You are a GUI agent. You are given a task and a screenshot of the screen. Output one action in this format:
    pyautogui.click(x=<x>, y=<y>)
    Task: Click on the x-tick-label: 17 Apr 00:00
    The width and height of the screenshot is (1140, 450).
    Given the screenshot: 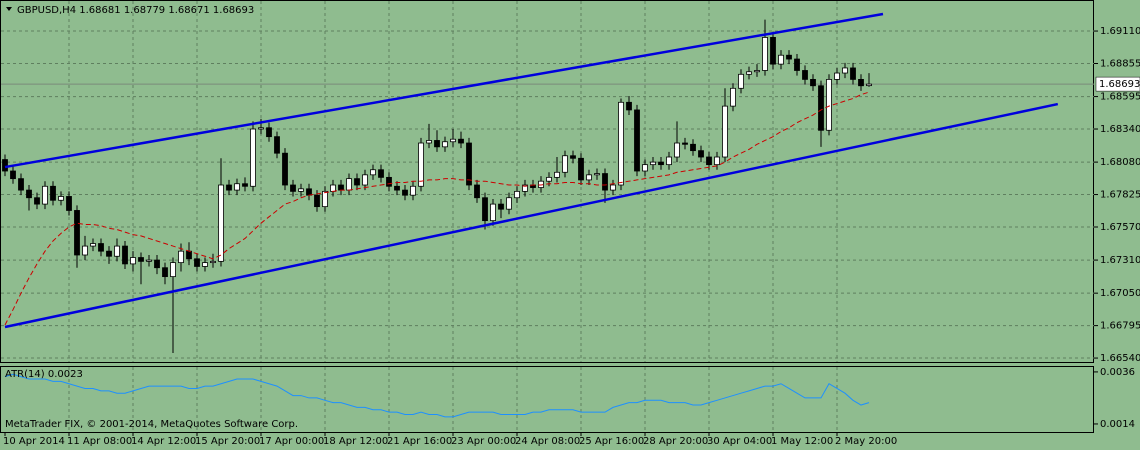 What is the action you would take?
    pyautogui.click(x=291, y=441)
    